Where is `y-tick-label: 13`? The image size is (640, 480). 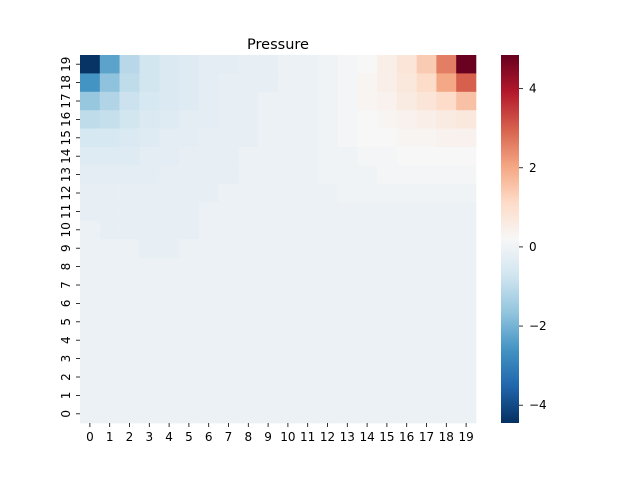
y-tick-label: 13 is located at coordinates (66, 174).